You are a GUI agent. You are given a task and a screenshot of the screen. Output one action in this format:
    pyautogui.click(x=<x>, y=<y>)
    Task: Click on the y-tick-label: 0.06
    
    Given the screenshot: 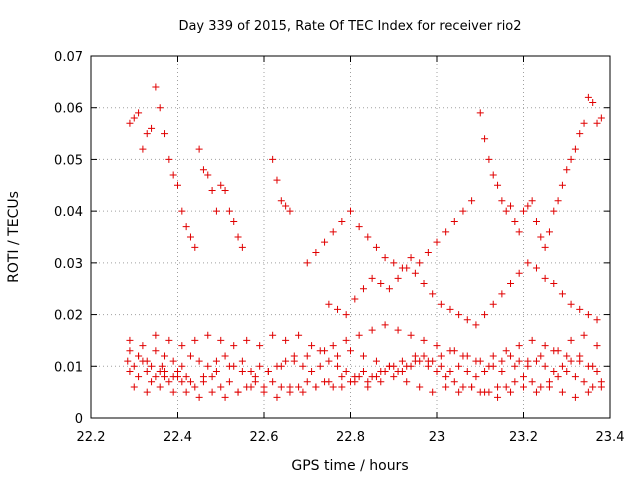 What is the action you would take?
    pyautogui.click(x=68, y=109)
    